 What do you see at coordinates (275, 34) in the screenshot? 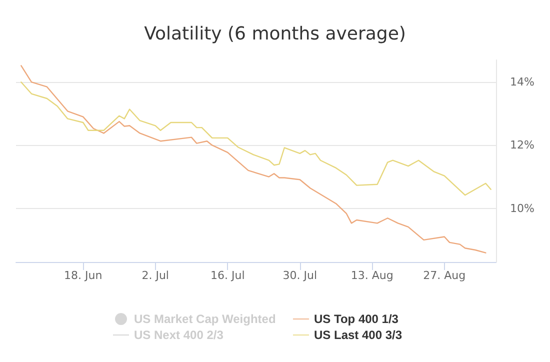
I see `chart-title: Volatility (6 months average)` at bounding box center [275, 34].